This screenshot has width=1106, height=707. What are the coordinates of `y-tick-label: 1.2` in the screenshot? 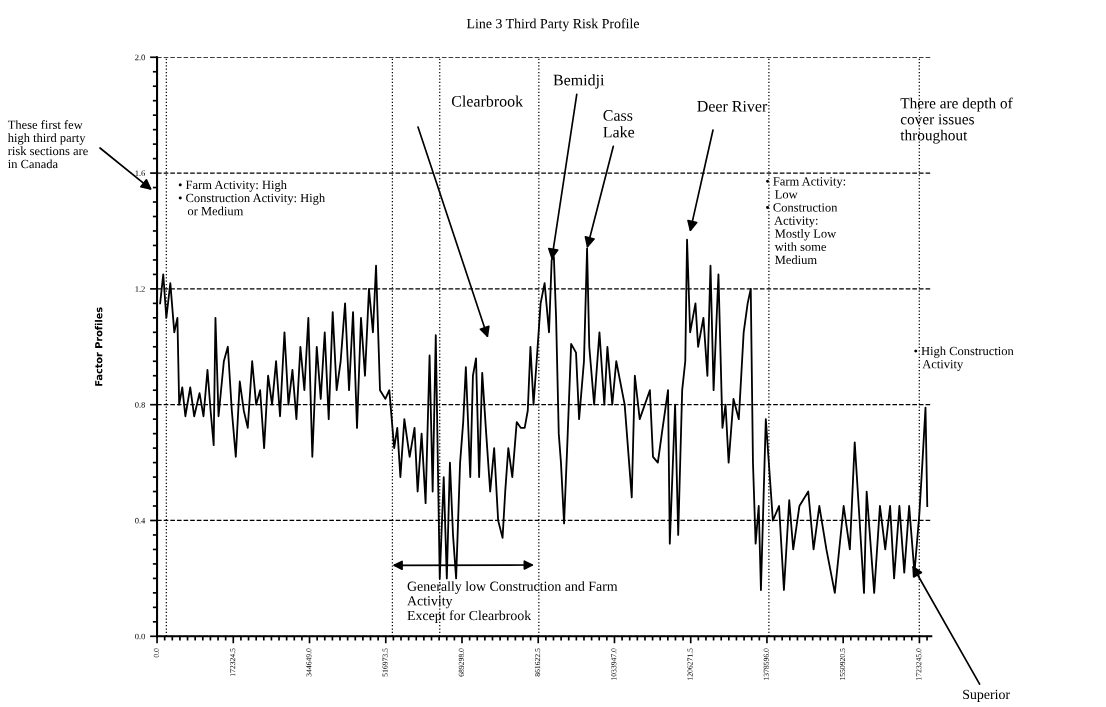 It's located at (140, 289).